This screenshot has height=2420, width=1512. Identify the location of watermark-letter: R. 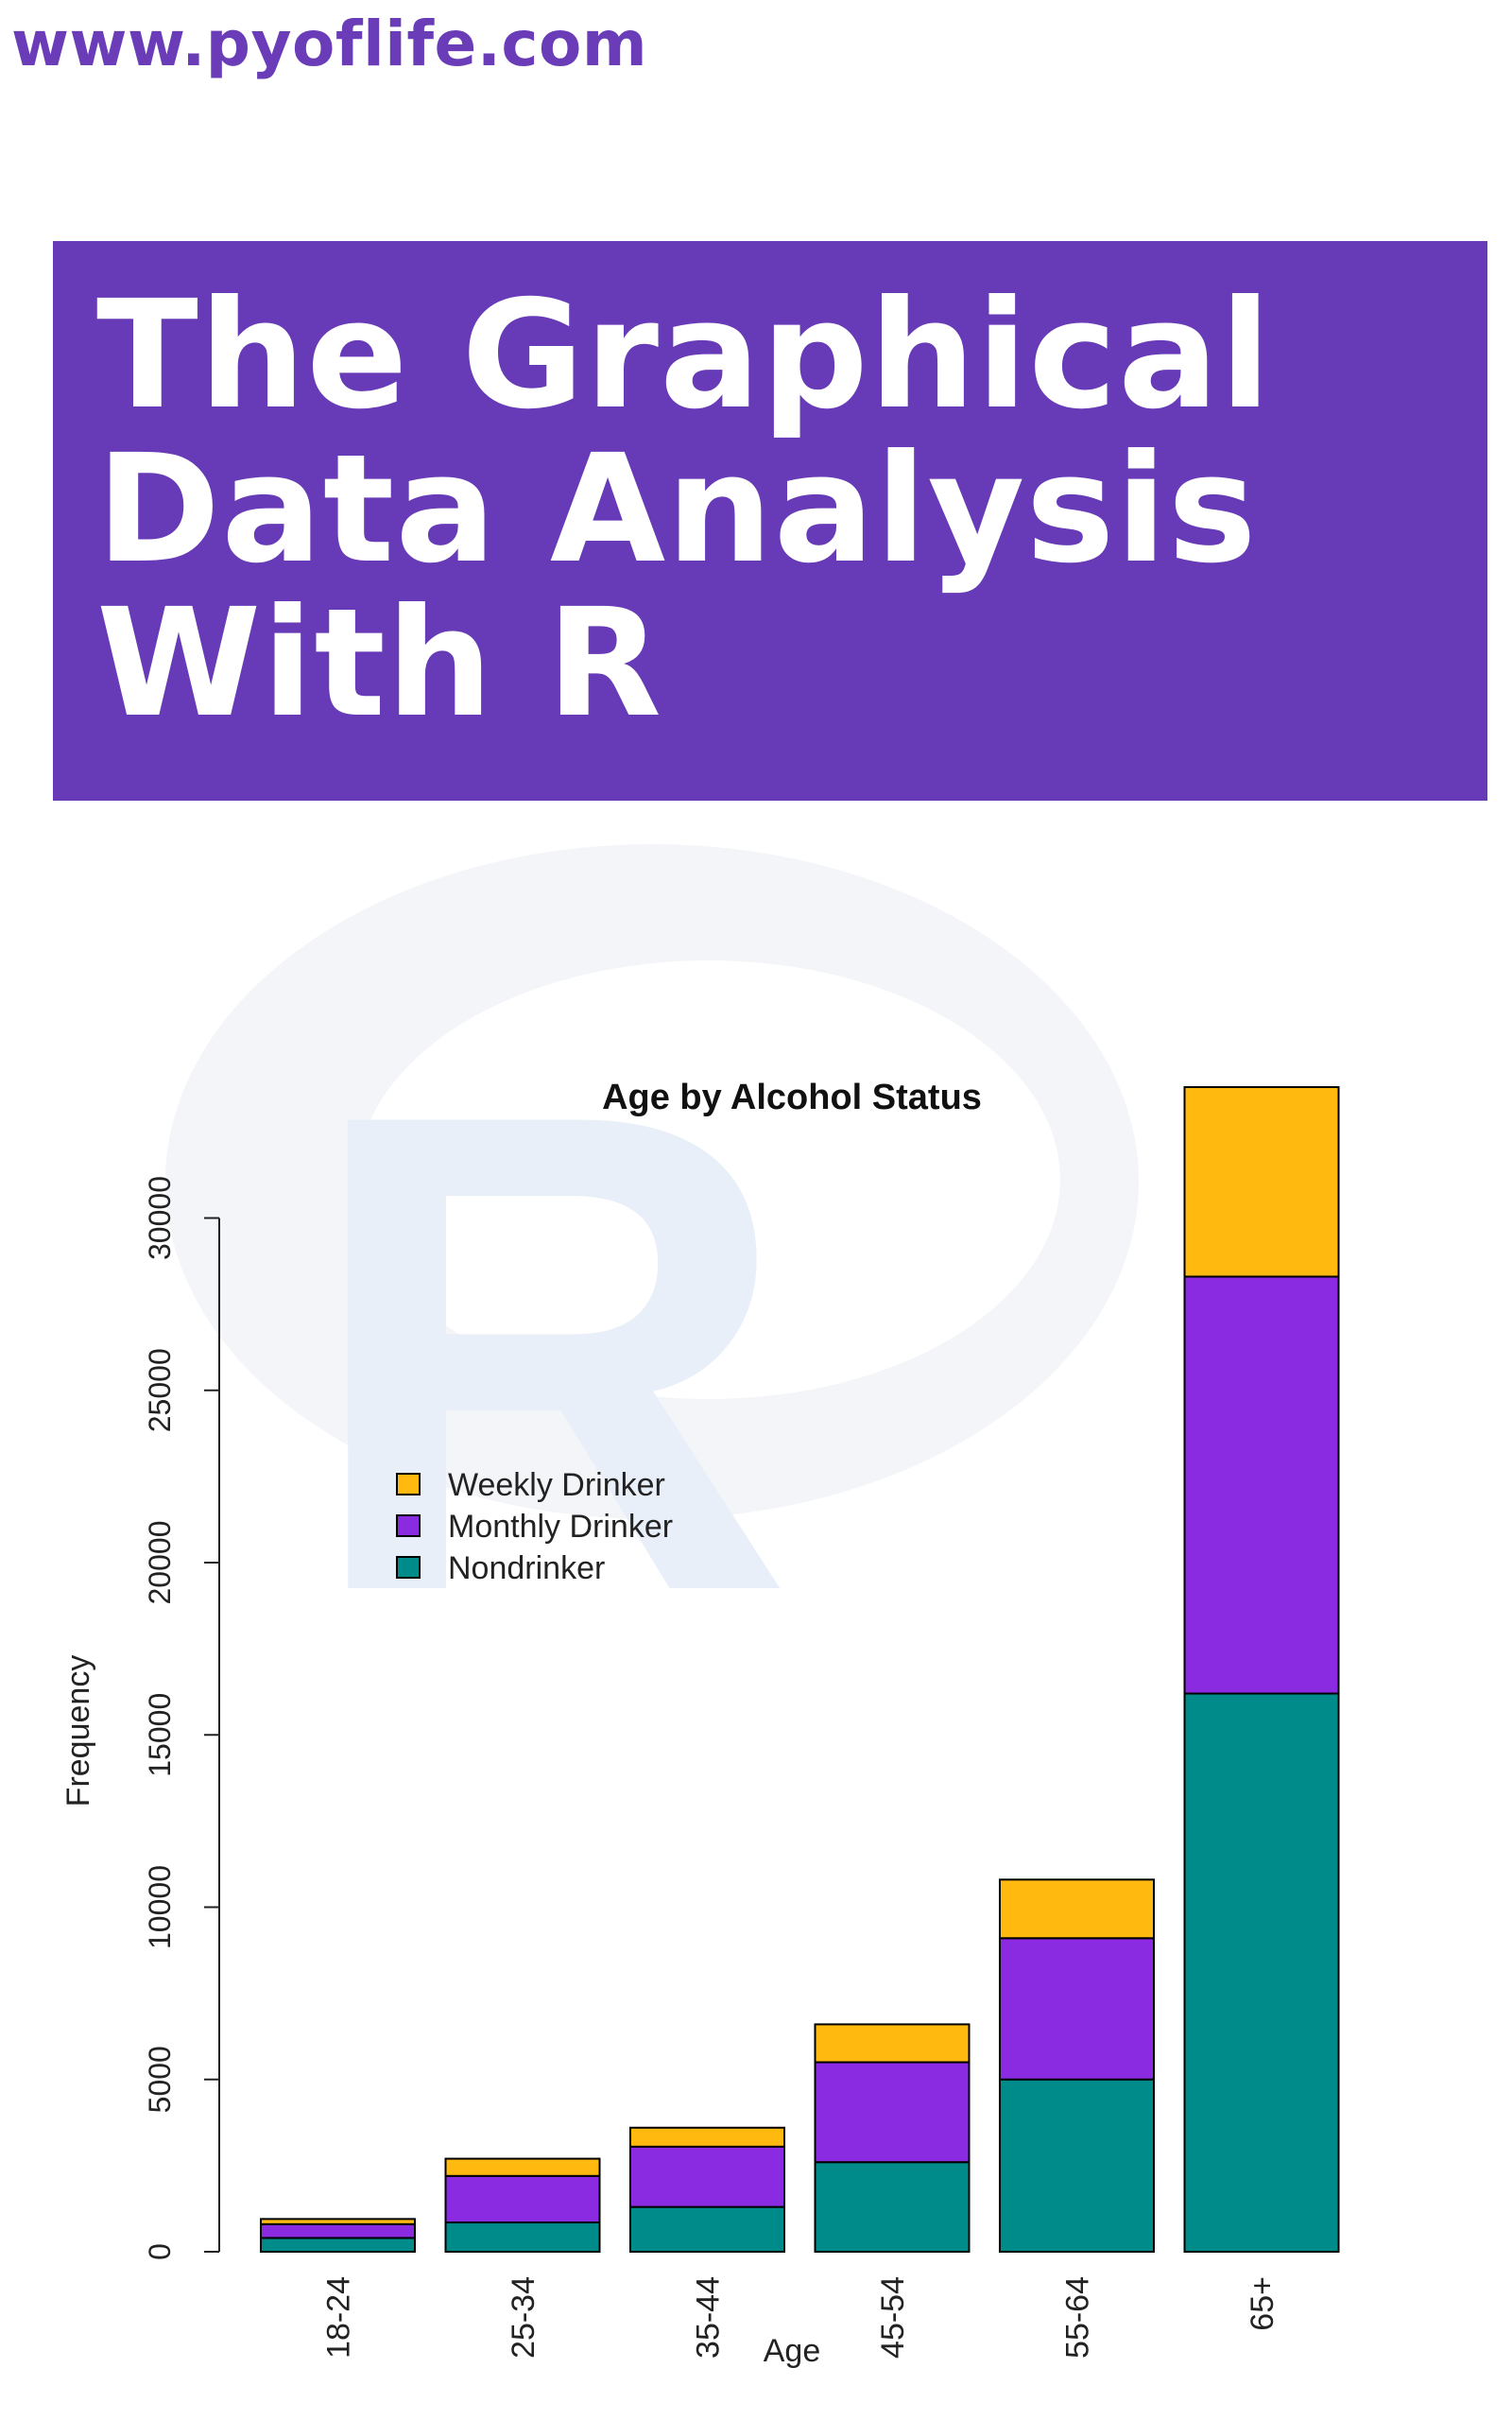
(548, 1352).